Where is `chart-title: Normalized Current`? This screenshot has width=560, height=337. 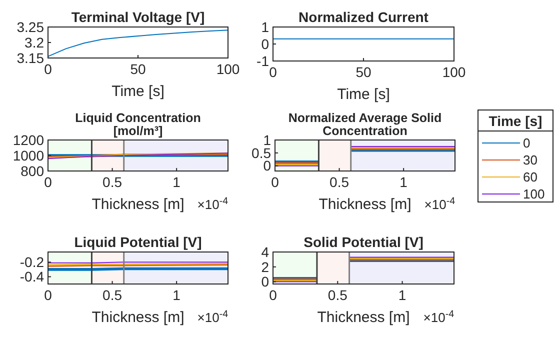 chart-title: Normalized Current is located at coordinates (363, 17).